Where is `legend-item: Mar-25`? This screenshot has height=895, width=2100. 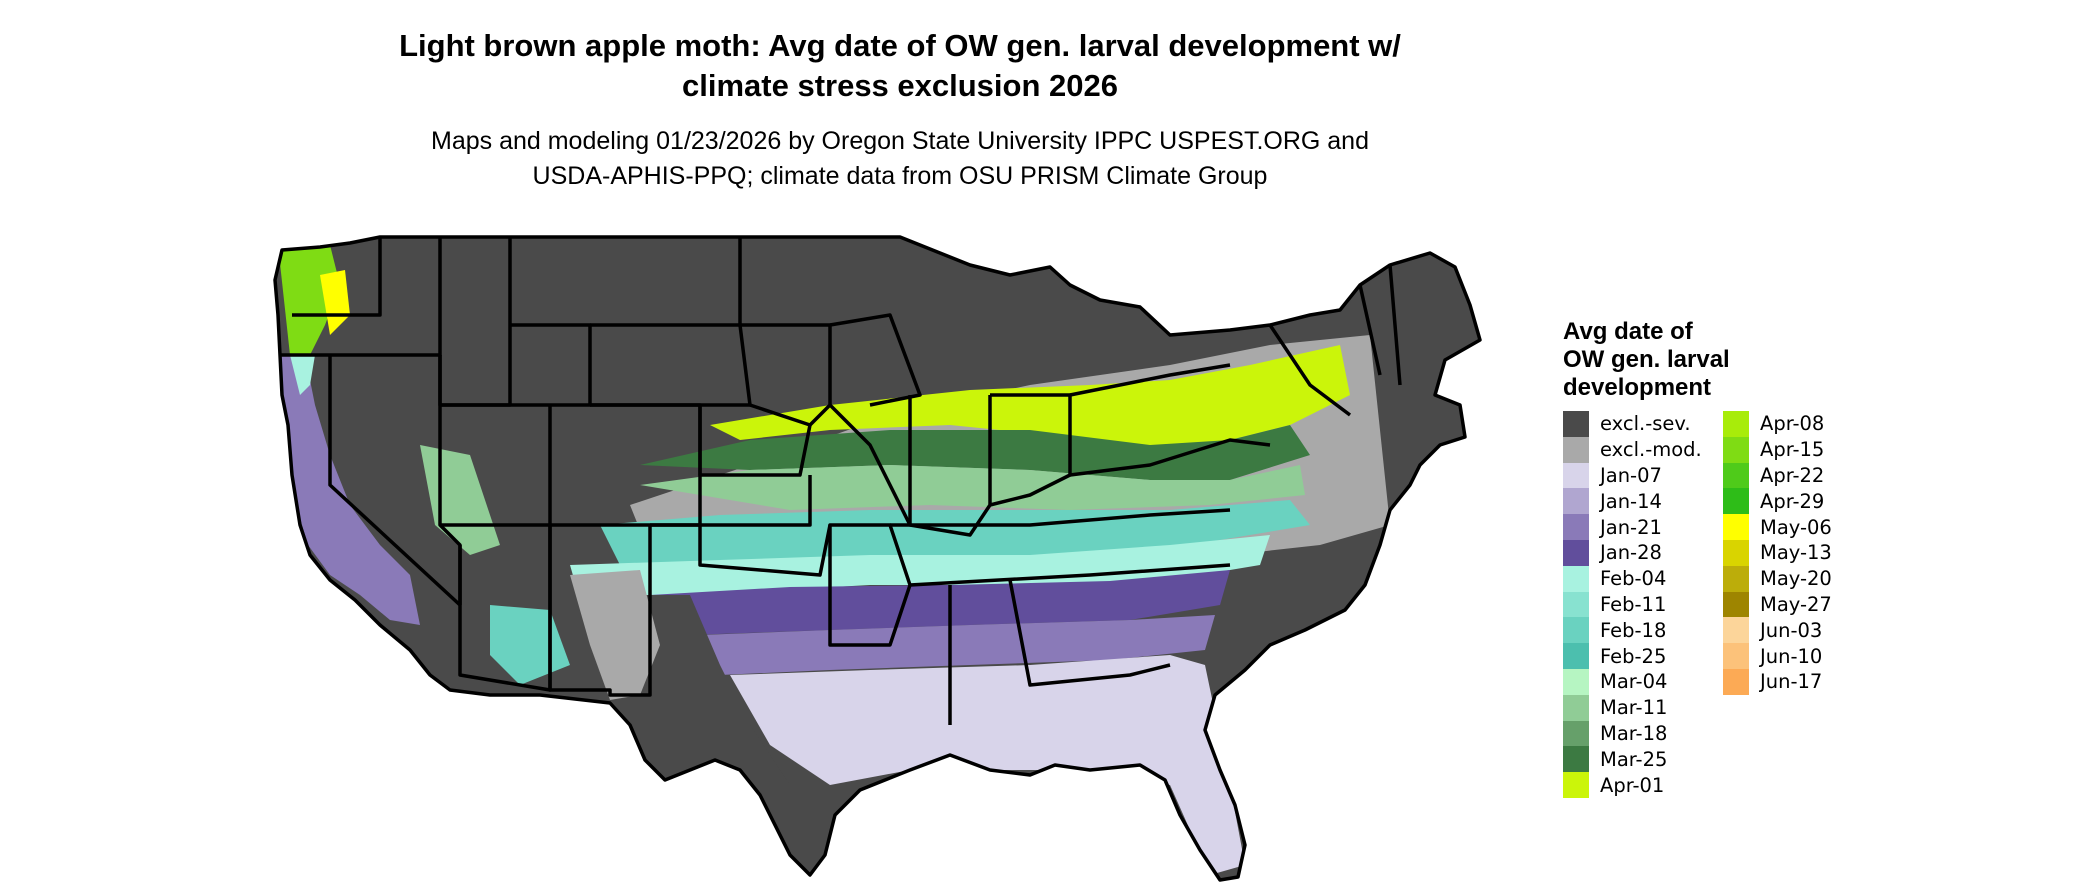
legend-item: Mar-25 is located at coordinates (1632, 759).